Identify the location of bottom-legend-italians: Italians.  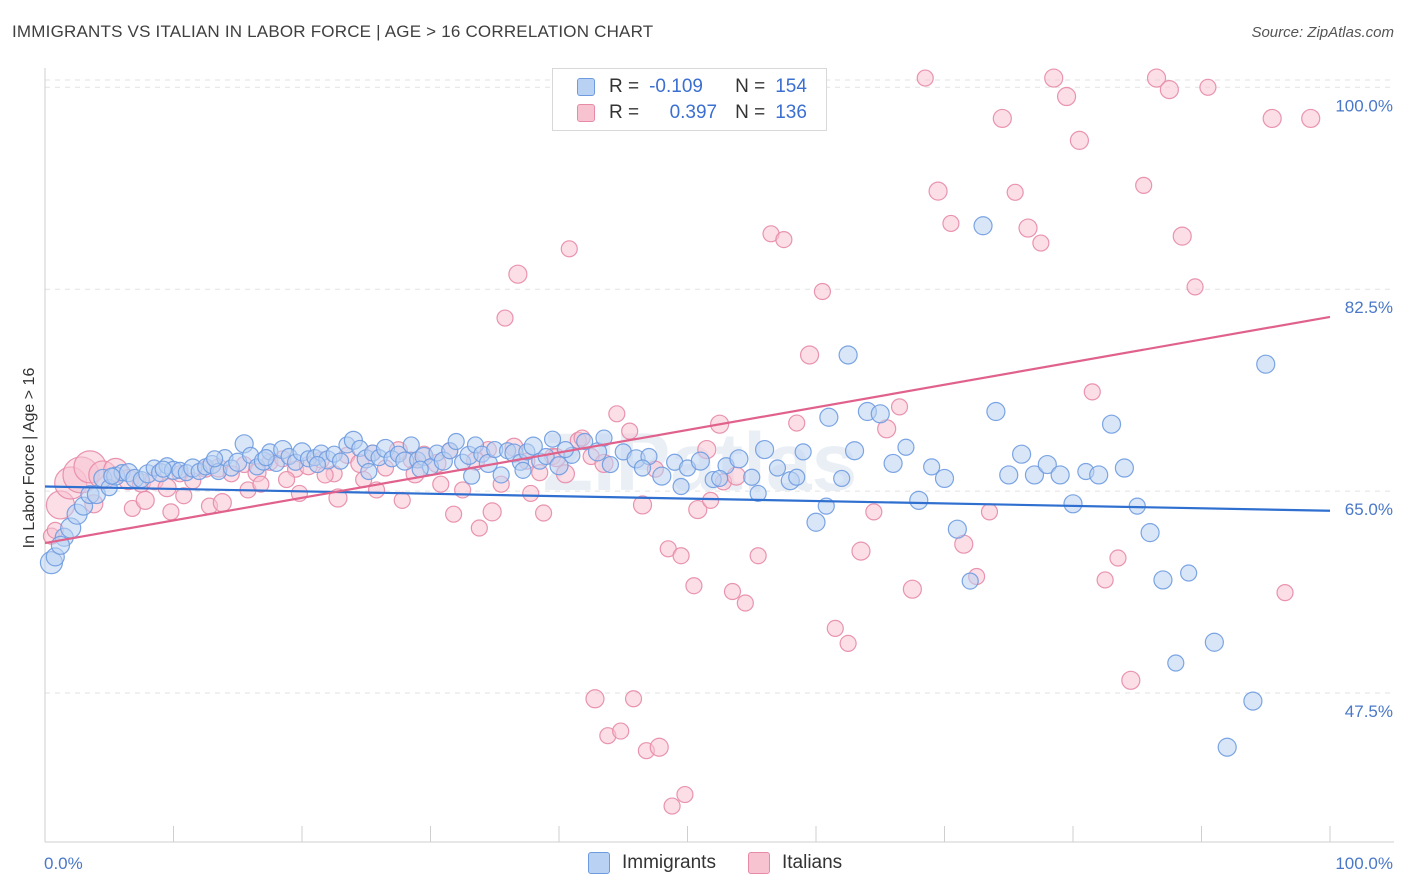
(794, 863).